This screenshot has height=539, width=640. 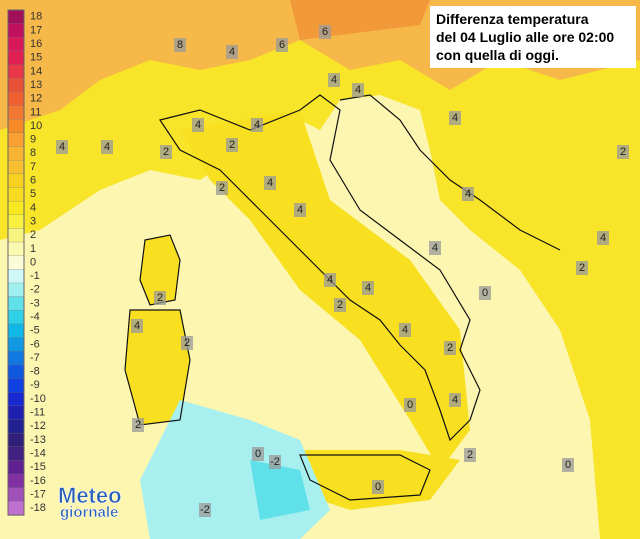 I want to click on contour-label: -2, so click(x=205, y=510).